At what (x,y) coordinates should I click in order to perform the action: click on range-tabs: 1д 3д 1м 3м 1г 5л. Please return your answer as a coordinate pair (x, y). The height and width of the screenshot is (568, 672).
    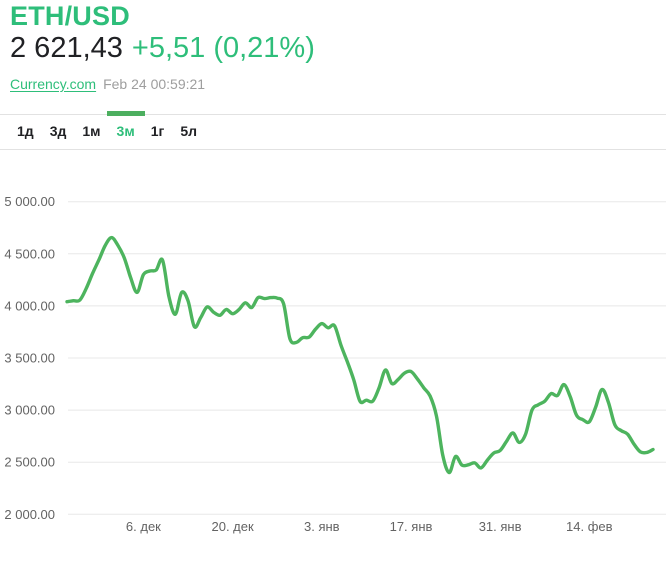
    Looking at the image, I should click on (333, 130).